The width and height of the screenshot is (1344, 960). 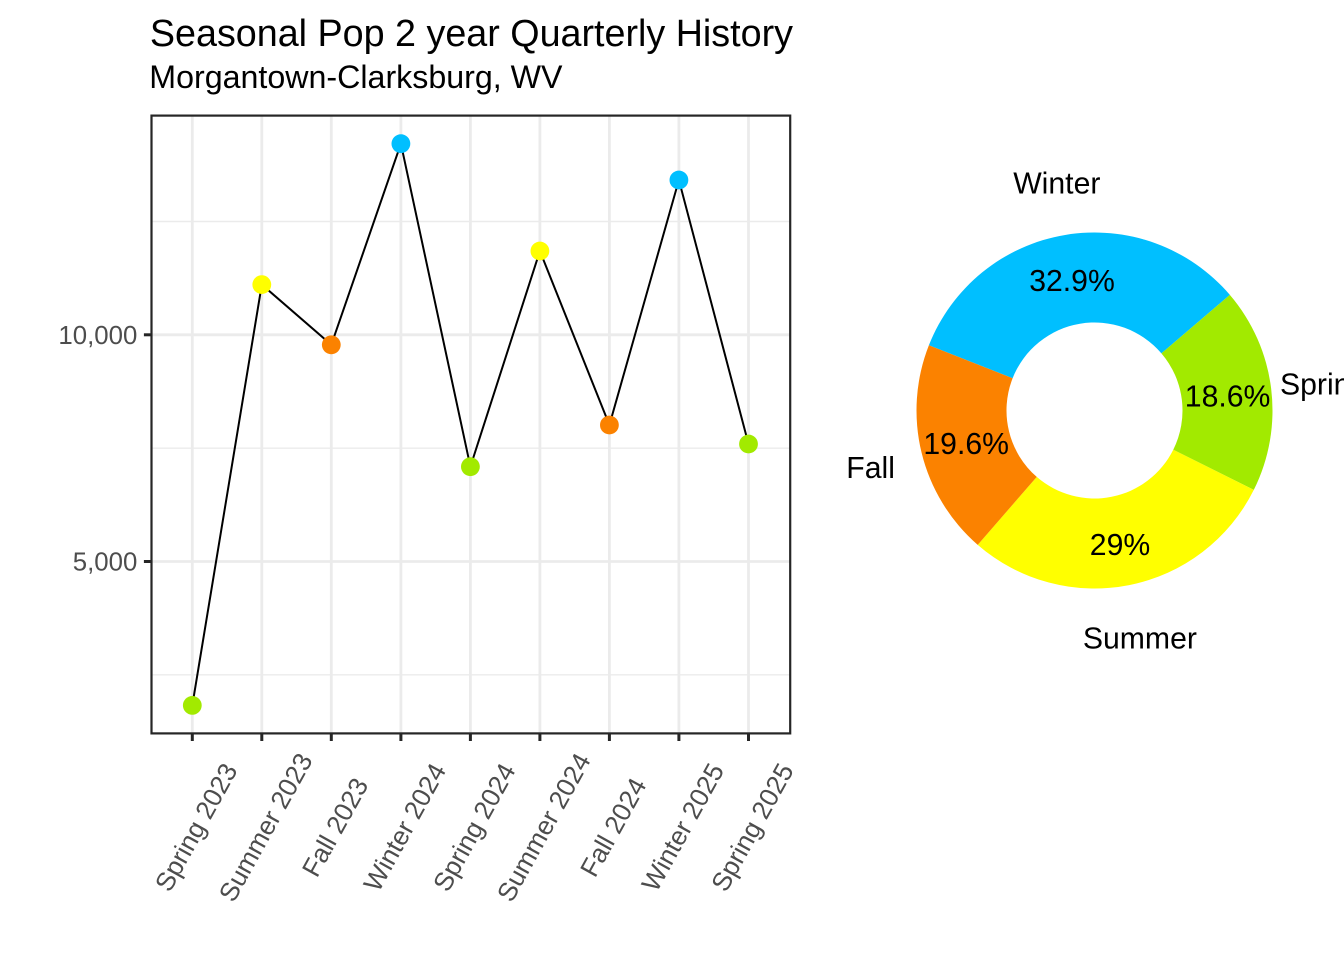 I want to click on svg-text: Summer, so click(x=1140, y=638).